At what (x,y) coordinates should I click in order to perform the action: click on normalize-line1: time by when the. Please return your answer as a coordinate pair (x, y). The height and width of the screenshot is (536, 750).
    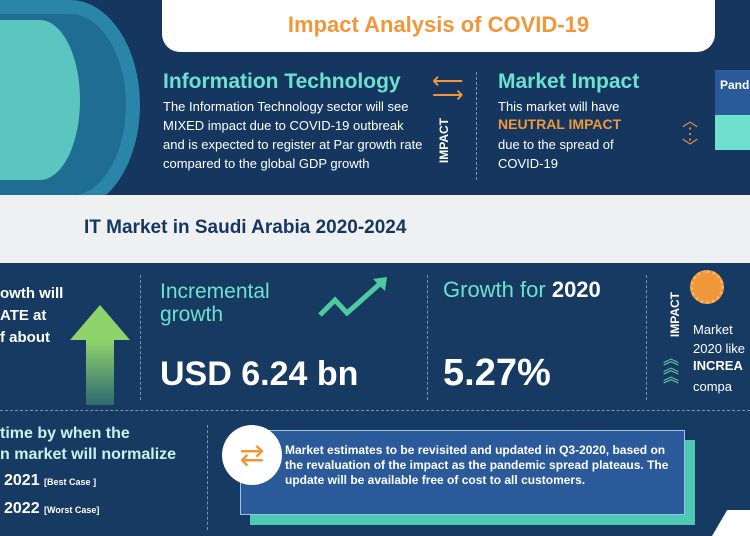
    Looking at the image, I should click on (65, 433).